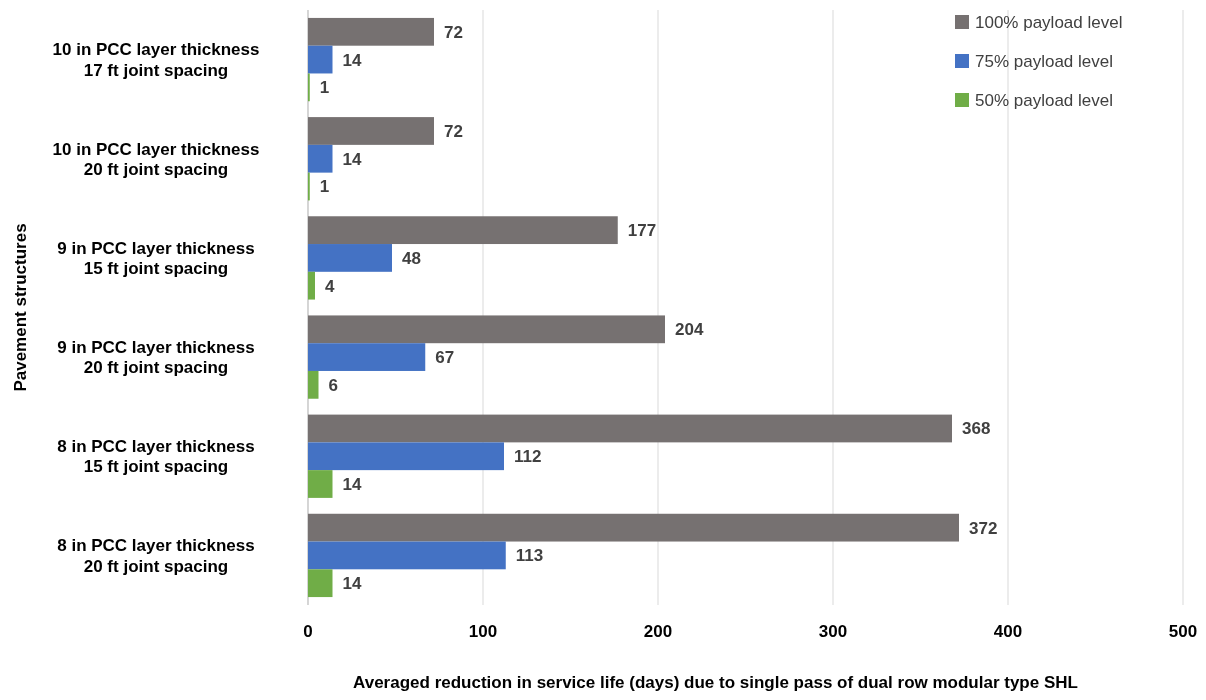 The width and height of the screenshot is (1206, 700). What do you see at coordinates (308, 631) in the screenshot?
I see `x-tick-label: 0` at bounding box center [308, 631].